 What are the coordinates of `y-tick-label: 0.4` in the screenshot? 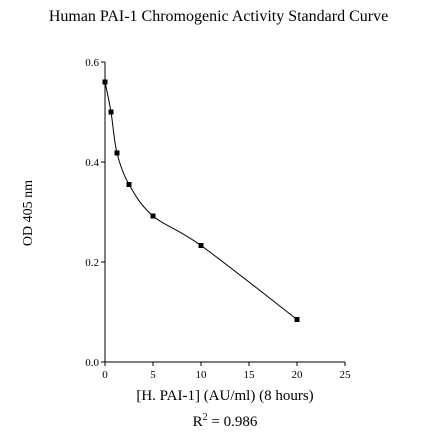 It's located at (92, 163).